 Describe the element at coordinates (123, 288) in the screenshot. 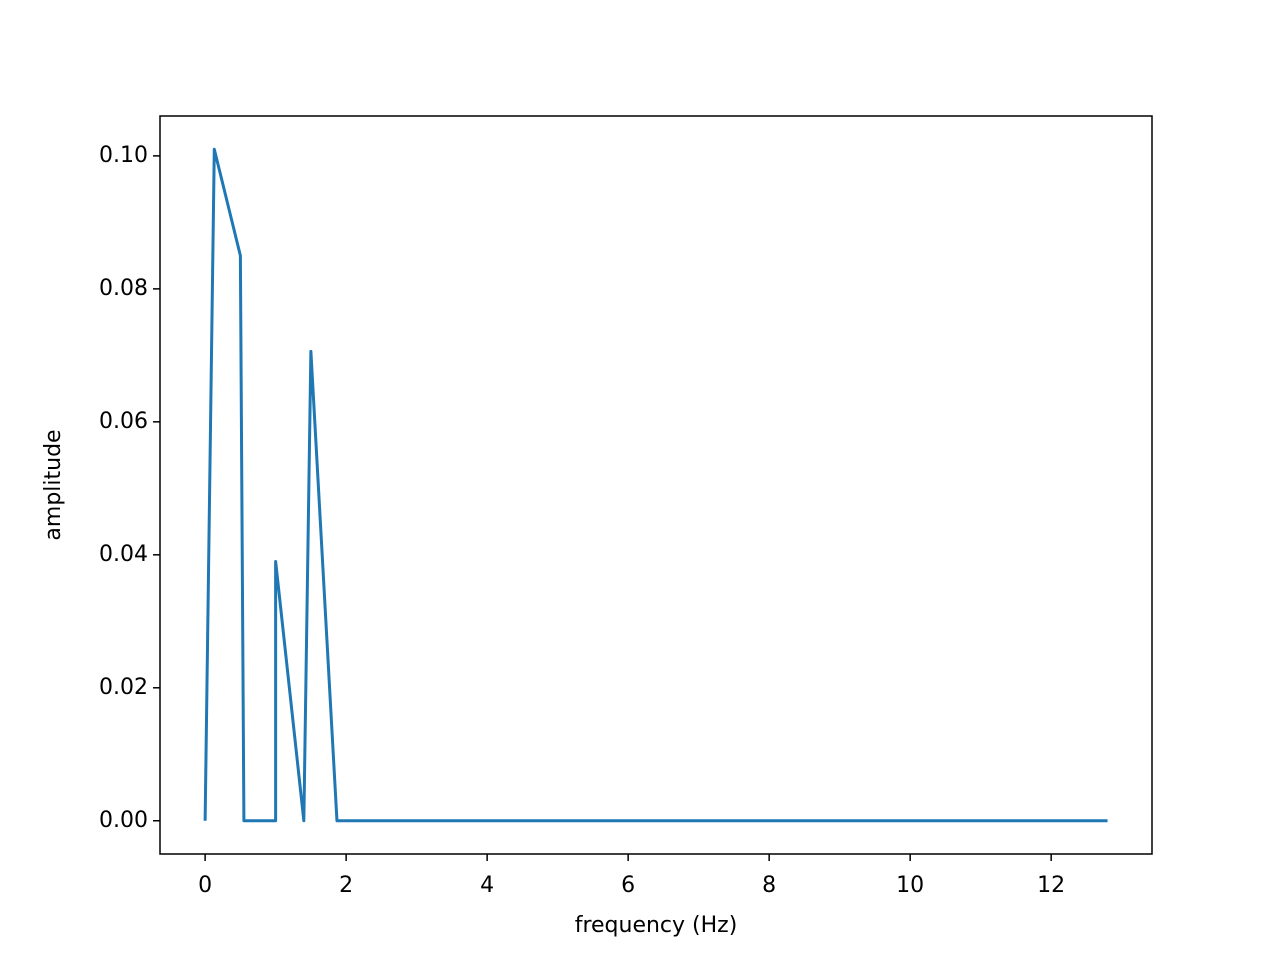

I see `y-tick-label: 0.08` at that location.